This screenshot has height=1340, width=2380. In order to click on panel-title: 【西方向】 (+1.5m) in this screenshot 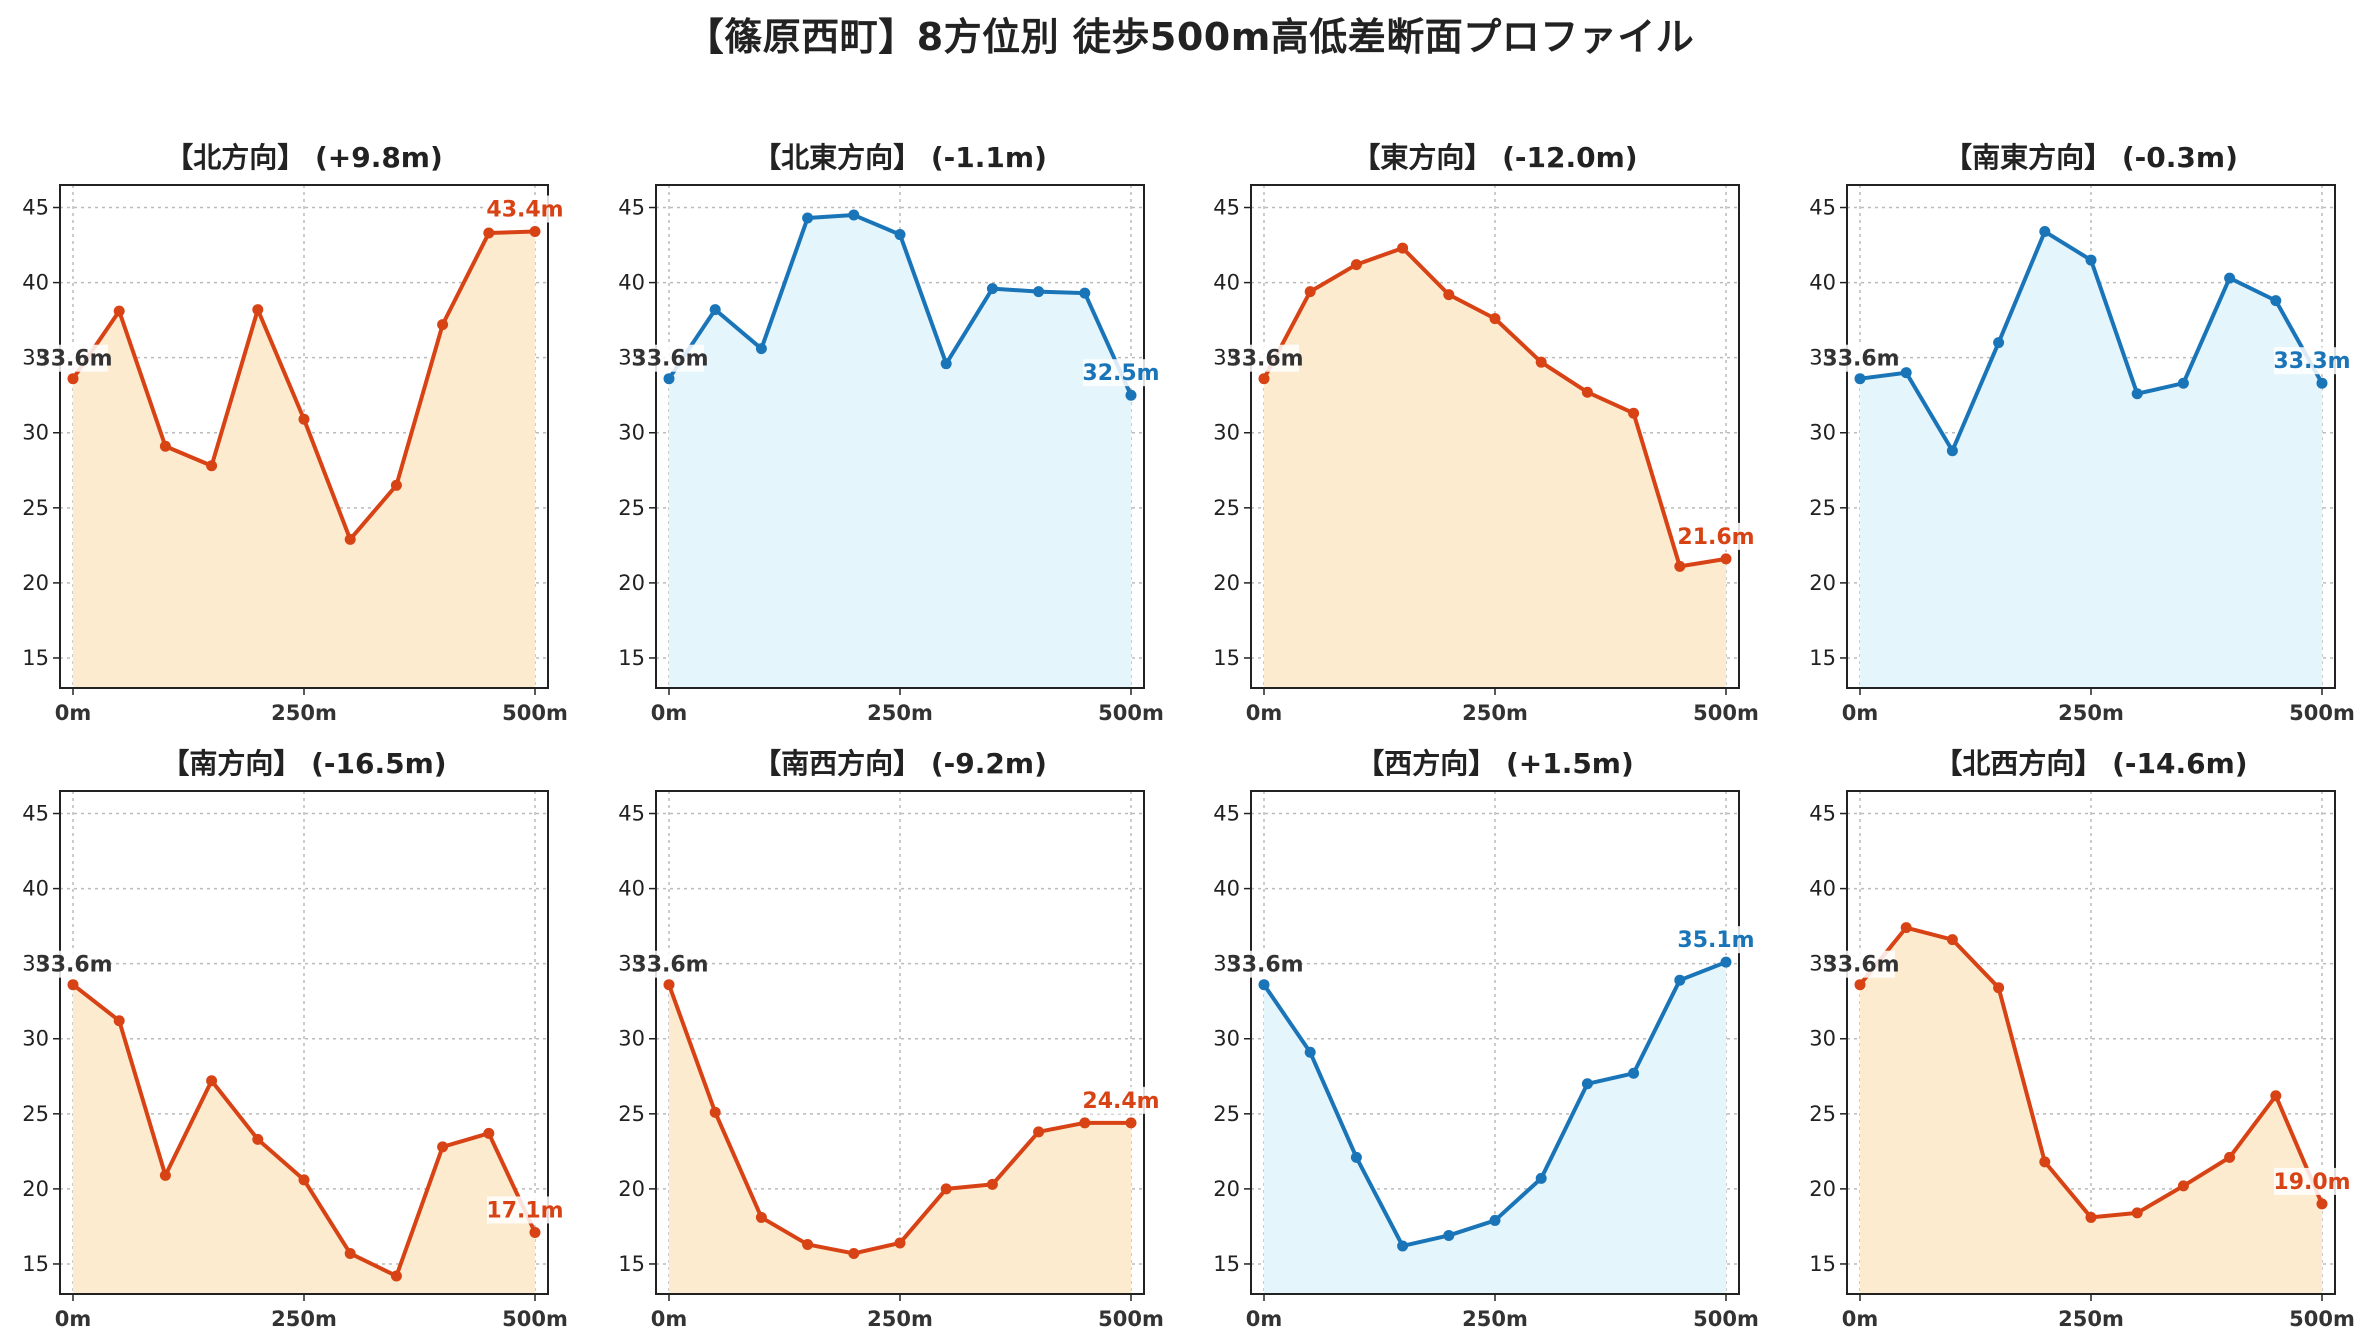, I will do `click(1495, 763)`.